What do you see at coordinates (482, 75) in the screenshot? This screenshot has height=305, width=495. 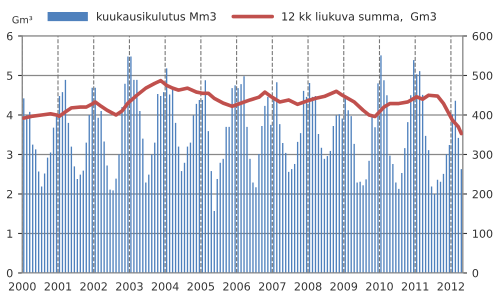 I see `y2-tick-label: 500` at bounding box center [482, 75].